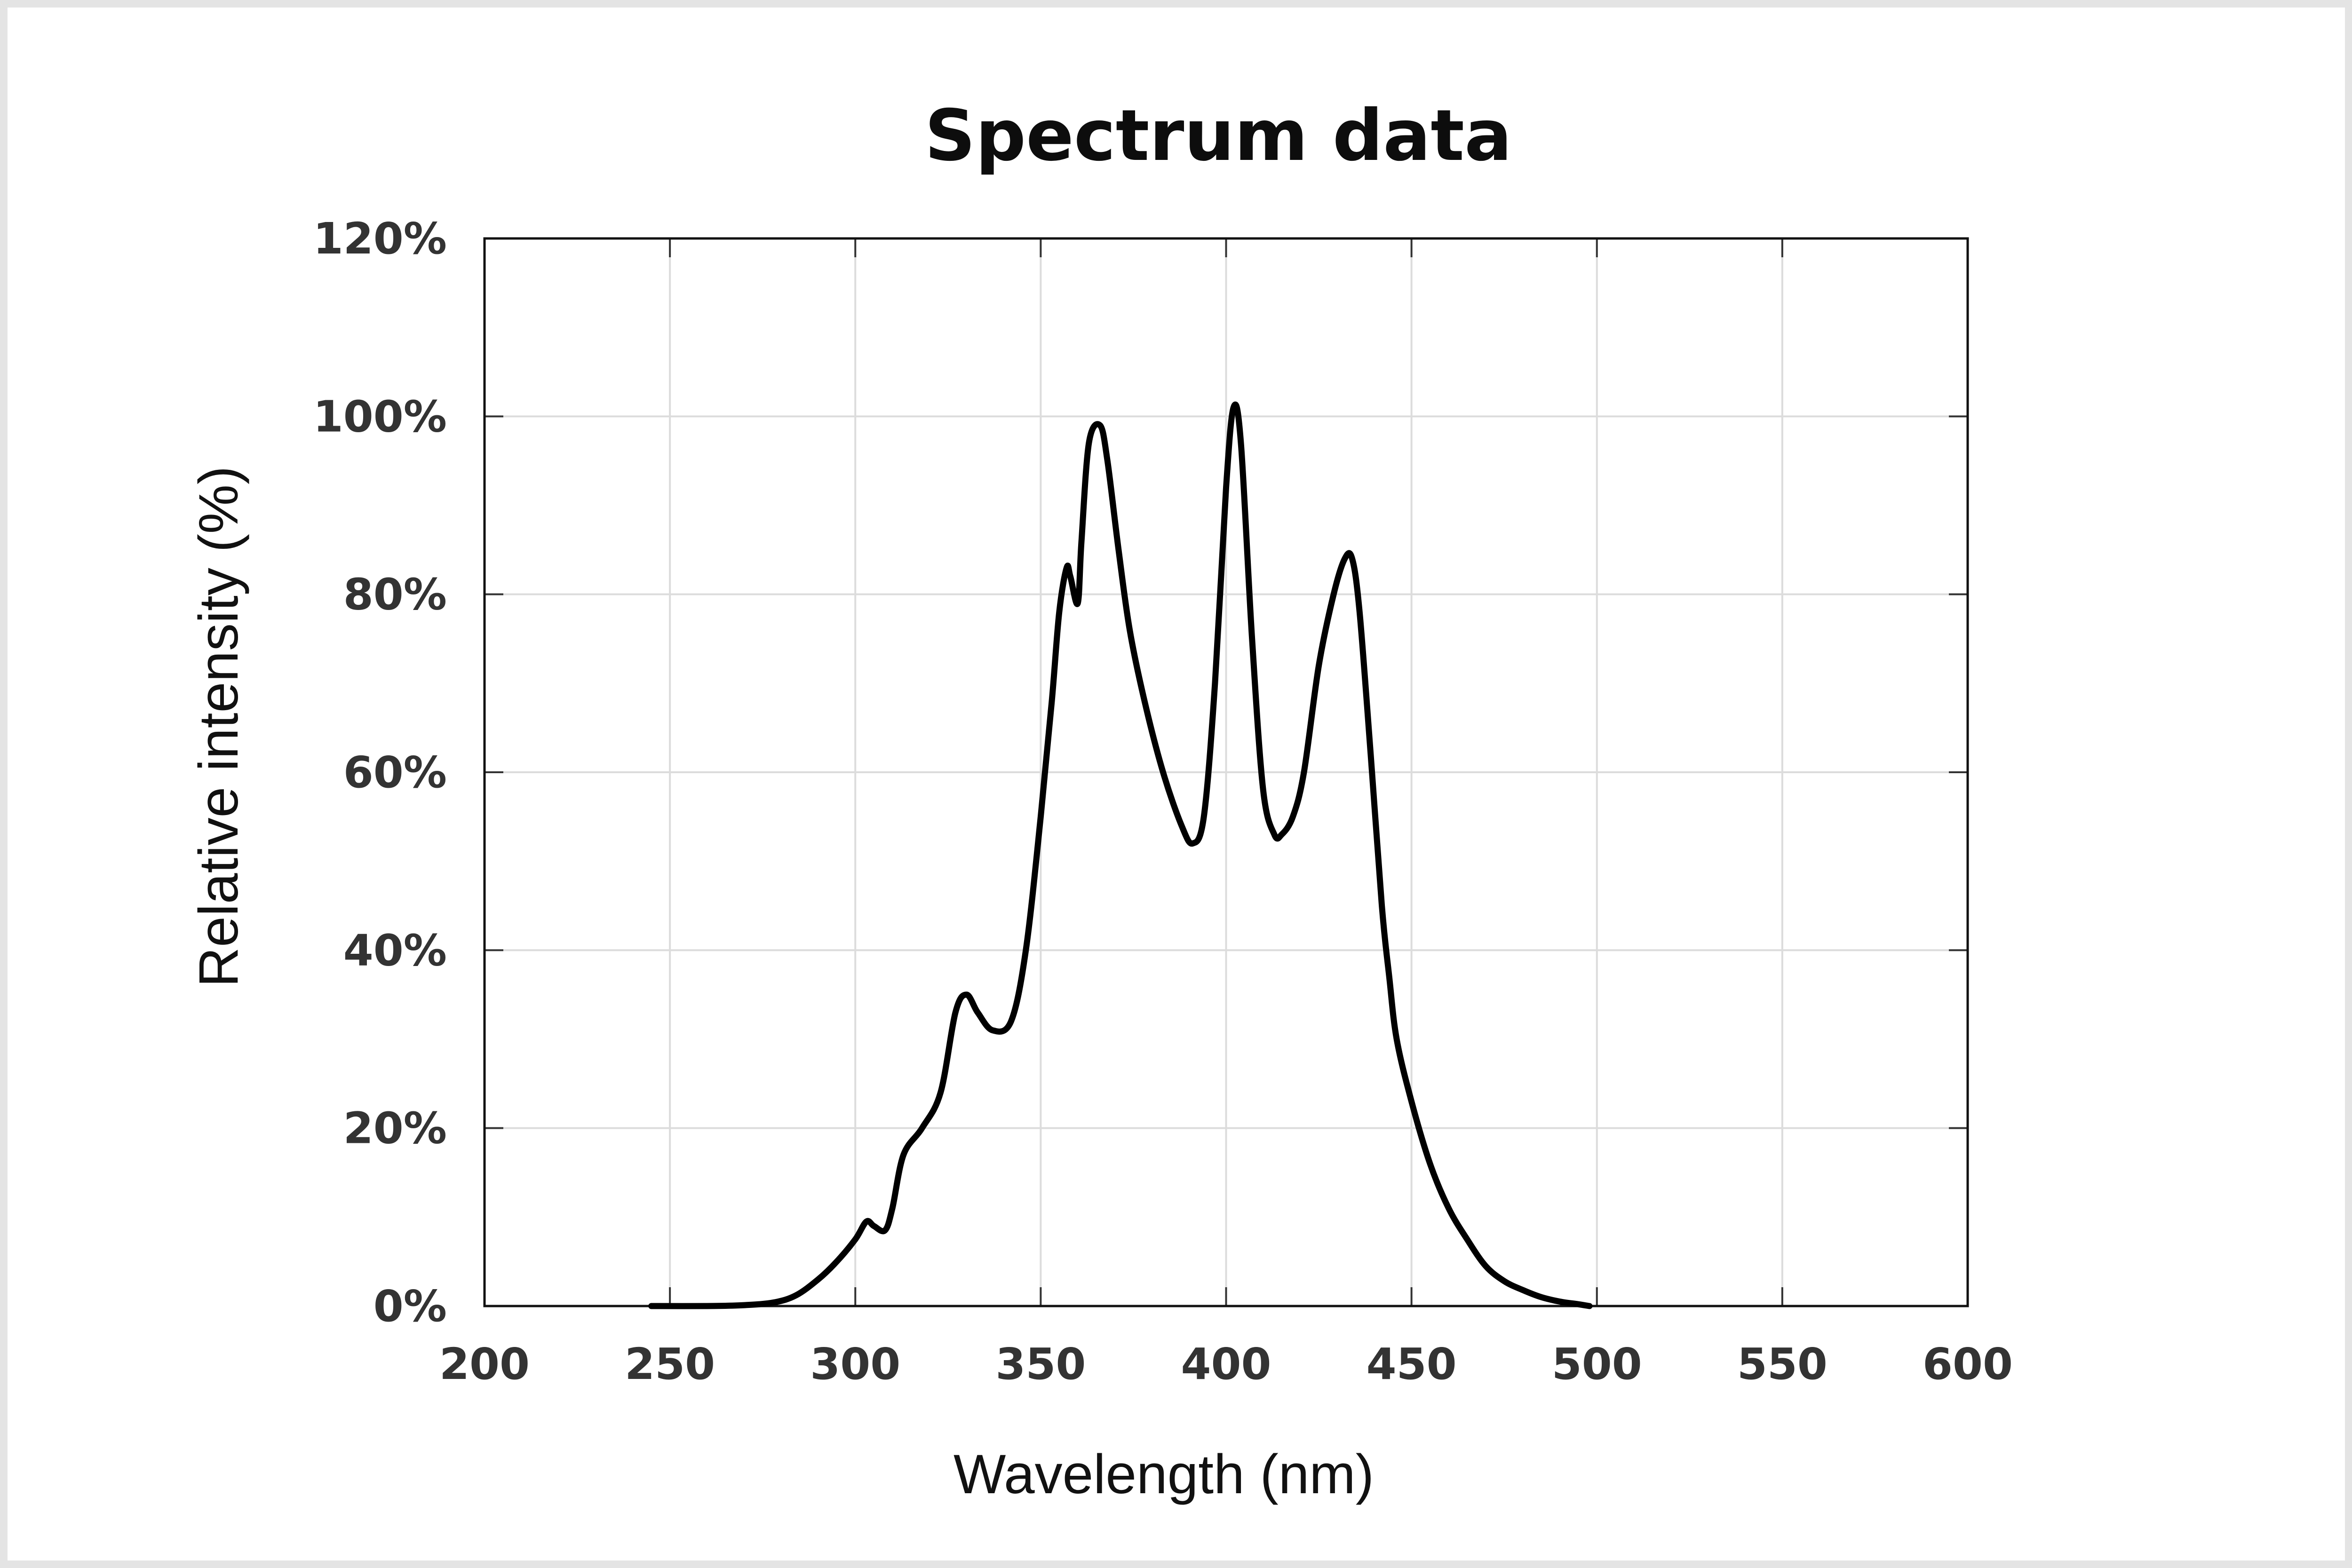 The image size is (2352, 1568). I want to click on y-tick-labels: 0% 20% 40% 60% 80% 100% 120%, so click(380, 772).